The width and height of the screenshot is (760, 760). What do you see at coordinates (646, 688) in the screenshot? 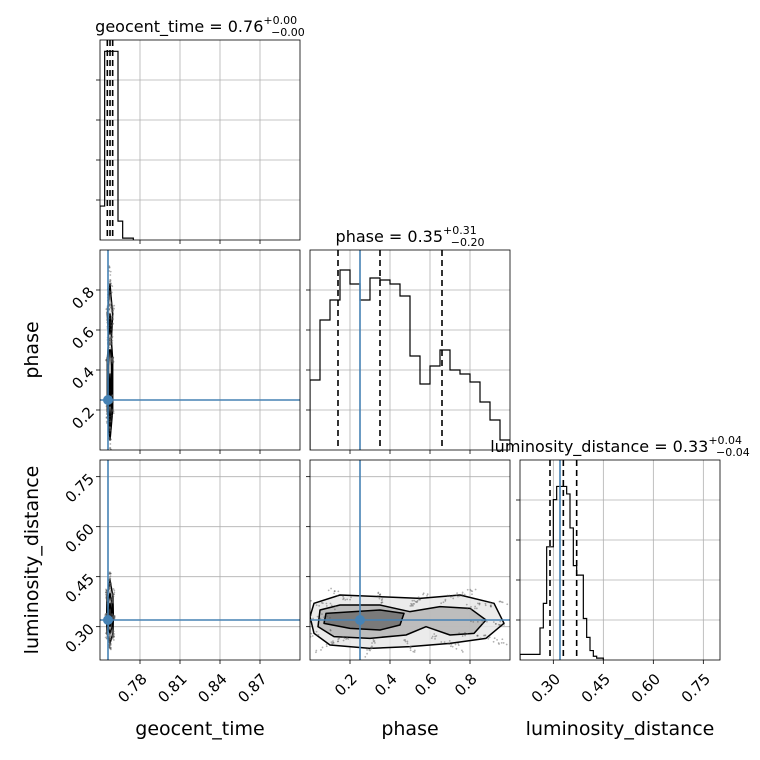
I see `x-tick-label-luminosity_distance: 0.60` at bounding box center [646, 688].